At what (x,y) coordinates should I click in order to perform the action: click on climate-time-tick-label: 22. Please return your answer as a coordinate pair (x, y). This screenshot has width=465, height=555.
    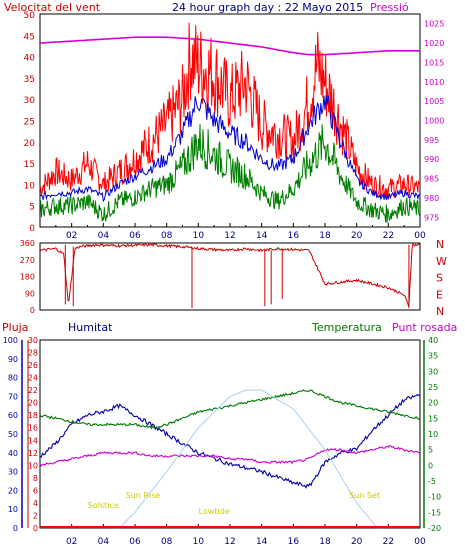
    Looking at the image, I should click on (388, 542).